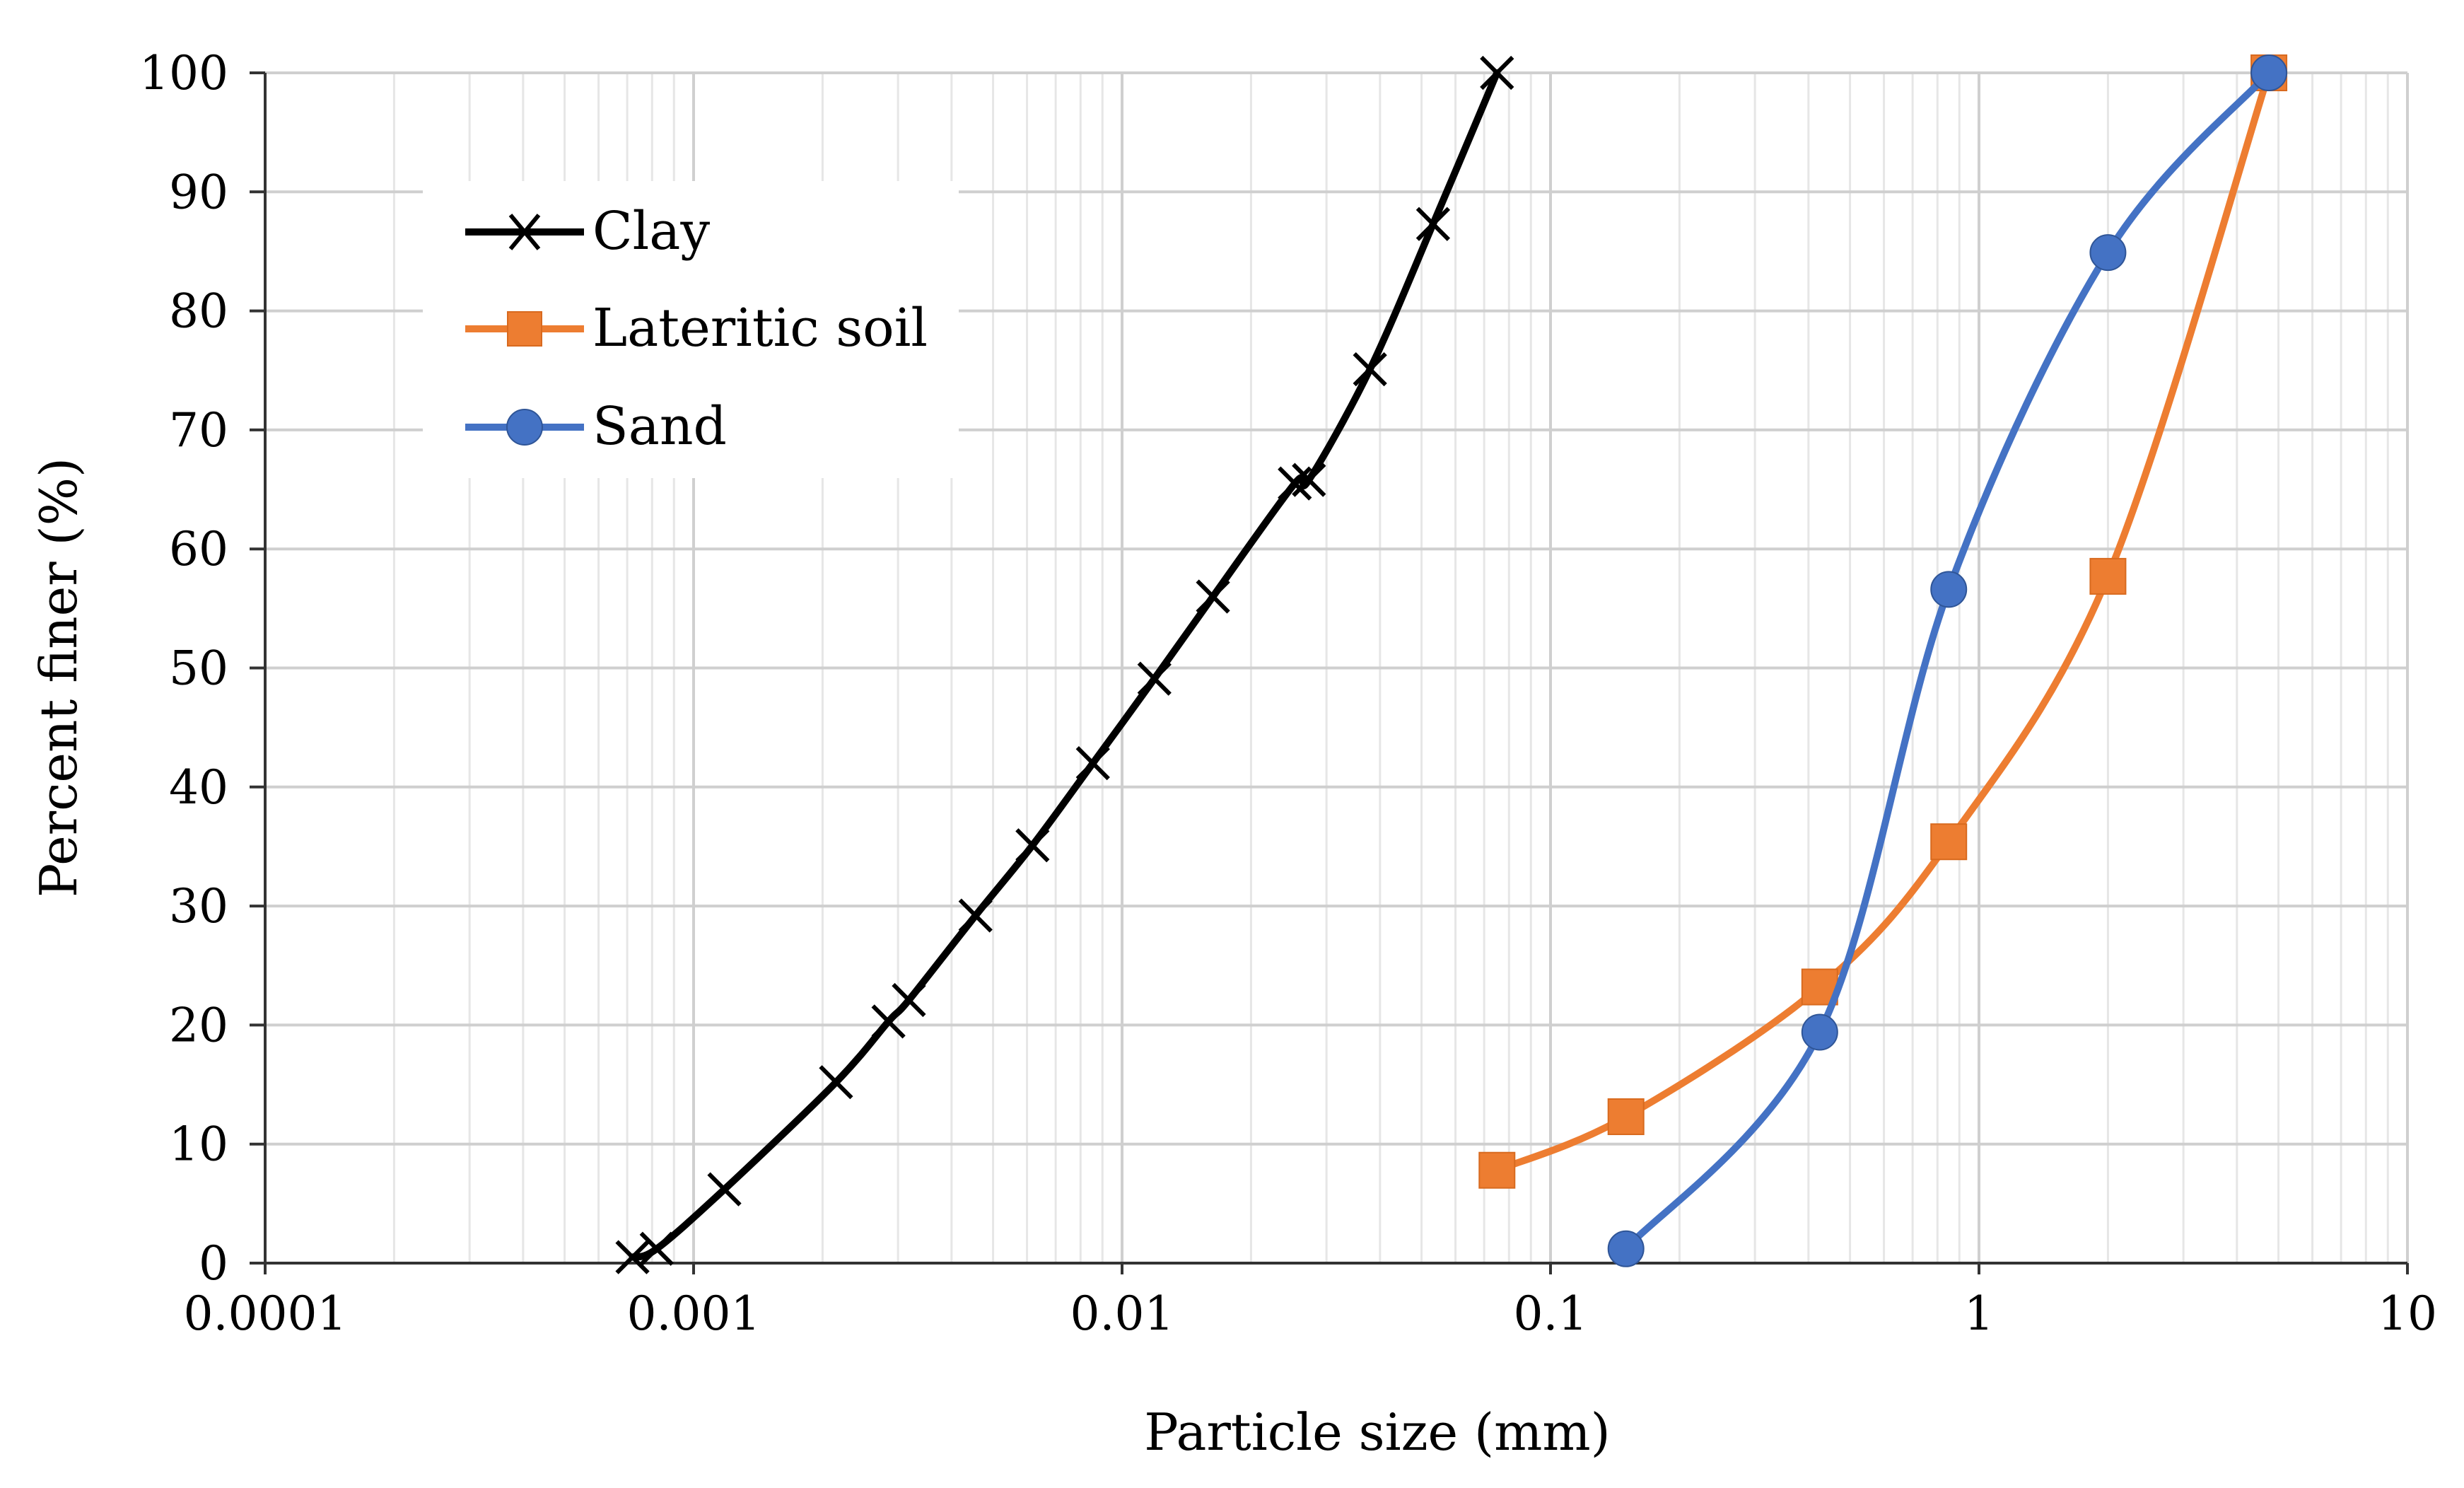 The height and width of the screenshot is (1488, 2464). What do you see at coordinates (198, 431) in the screenshot?
I see `y-tick-label: 70` at bounding box center [198, 431].